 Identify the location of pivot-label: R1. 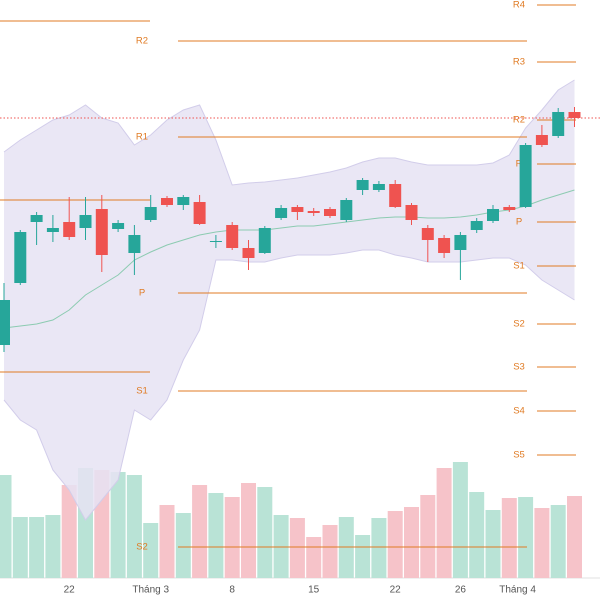
(142, 137).